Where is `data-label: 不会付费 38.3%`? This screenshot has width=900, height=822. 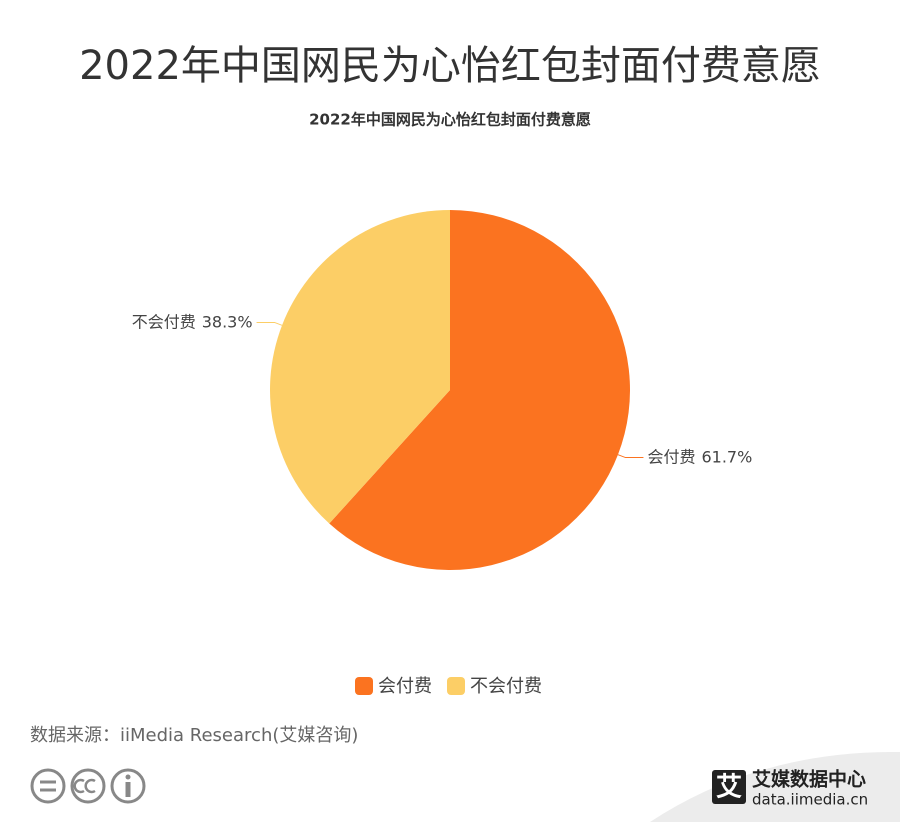
data-label: 不会付费 38.3% is located at coordinates (192, 321).